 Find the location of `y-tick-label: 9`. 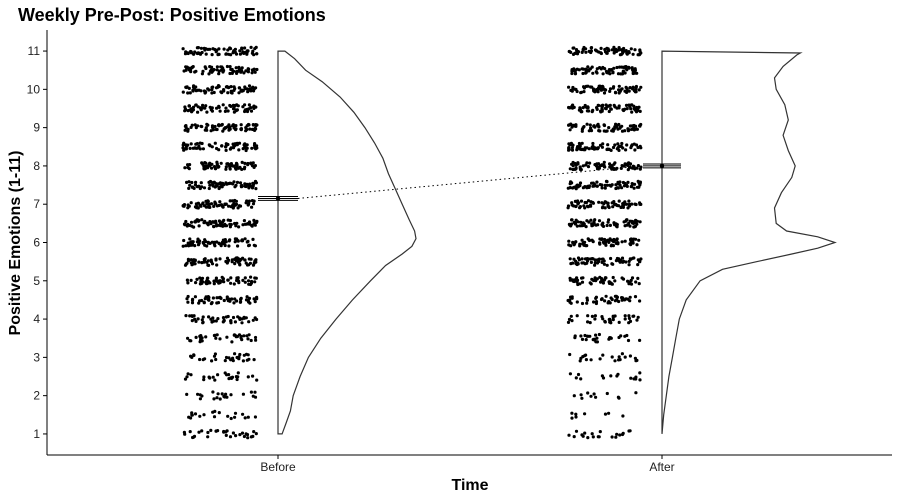

y-tick-label: 9 is located at coordinates (36, 128).